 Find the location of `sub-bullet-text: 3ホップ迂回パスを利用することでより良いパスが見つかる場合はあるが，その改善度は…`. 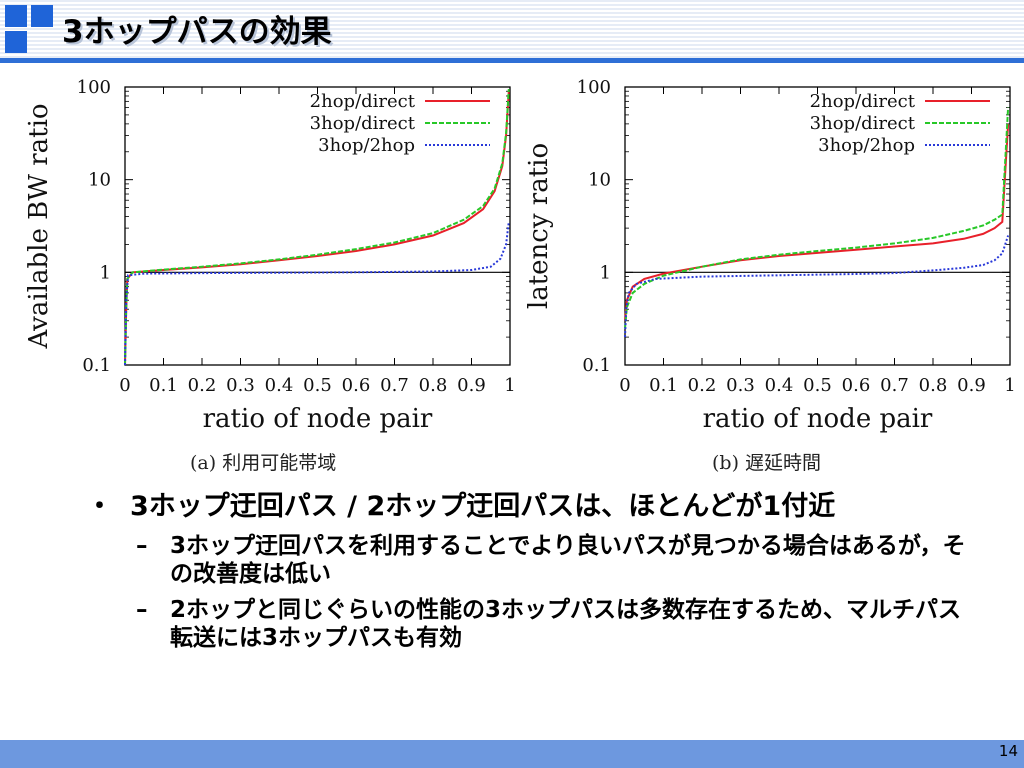

sub-bullet-text: 3ホップ迂回パスを利用することでより良いパスが見つかる場合はあるが，その改善度は… is located at coordinates (568, 560).